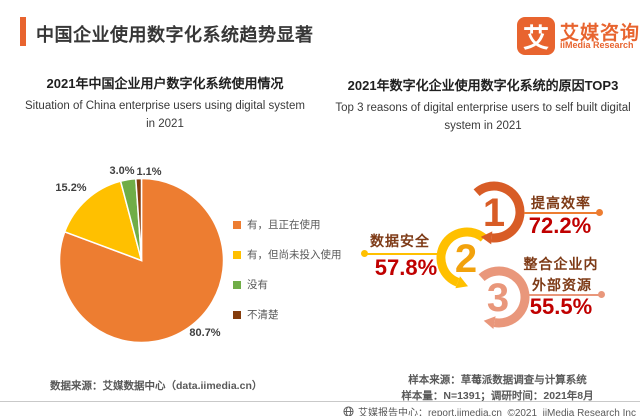 This screenshot has width=640, height=416. I want to click on left-chart-title-en-line2: in 2021, so click(165, 124).